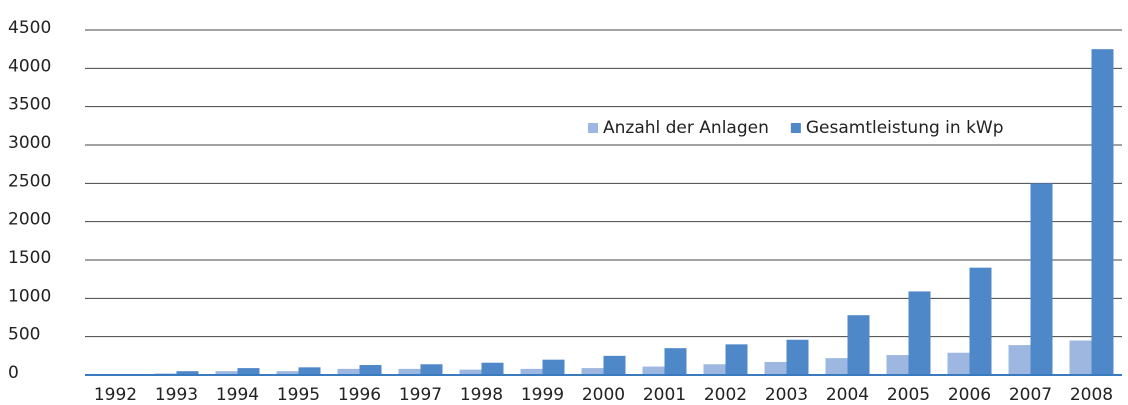 This screenshot has height=405, width=1128. Describe the element at coordinates (24, 335) in the screenshot. I see `y-tick-label: 500` at that location.